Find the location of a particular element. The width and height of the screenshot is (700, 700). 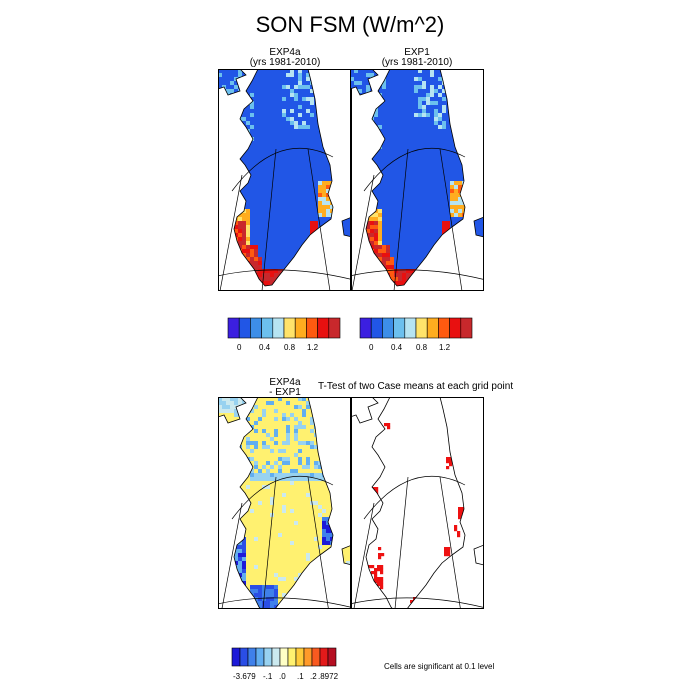

field-cells is located at coordinates (285, 503).